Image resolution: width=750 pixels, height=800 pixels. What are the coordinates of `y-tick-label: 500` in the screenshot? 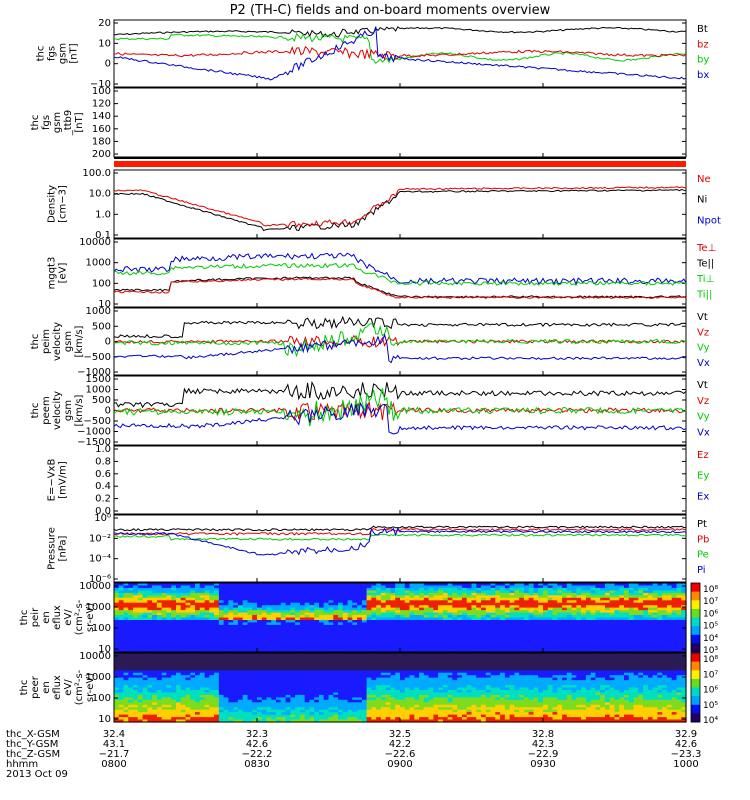 It's located at (101, 400).